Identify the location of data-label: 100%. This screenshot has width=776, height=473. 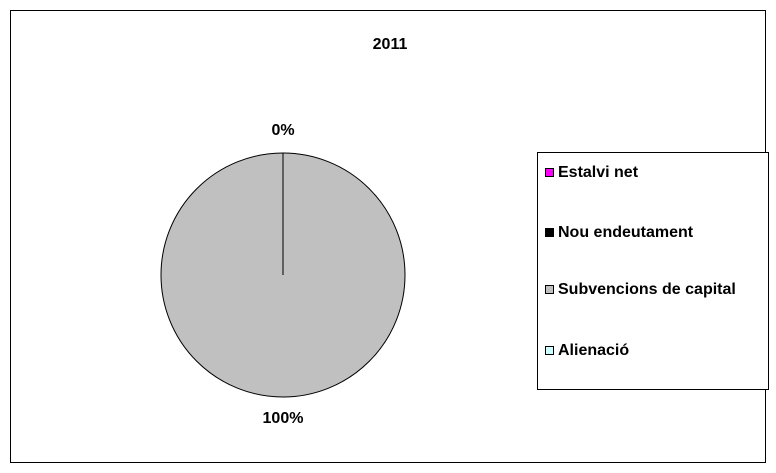
(283, 418).